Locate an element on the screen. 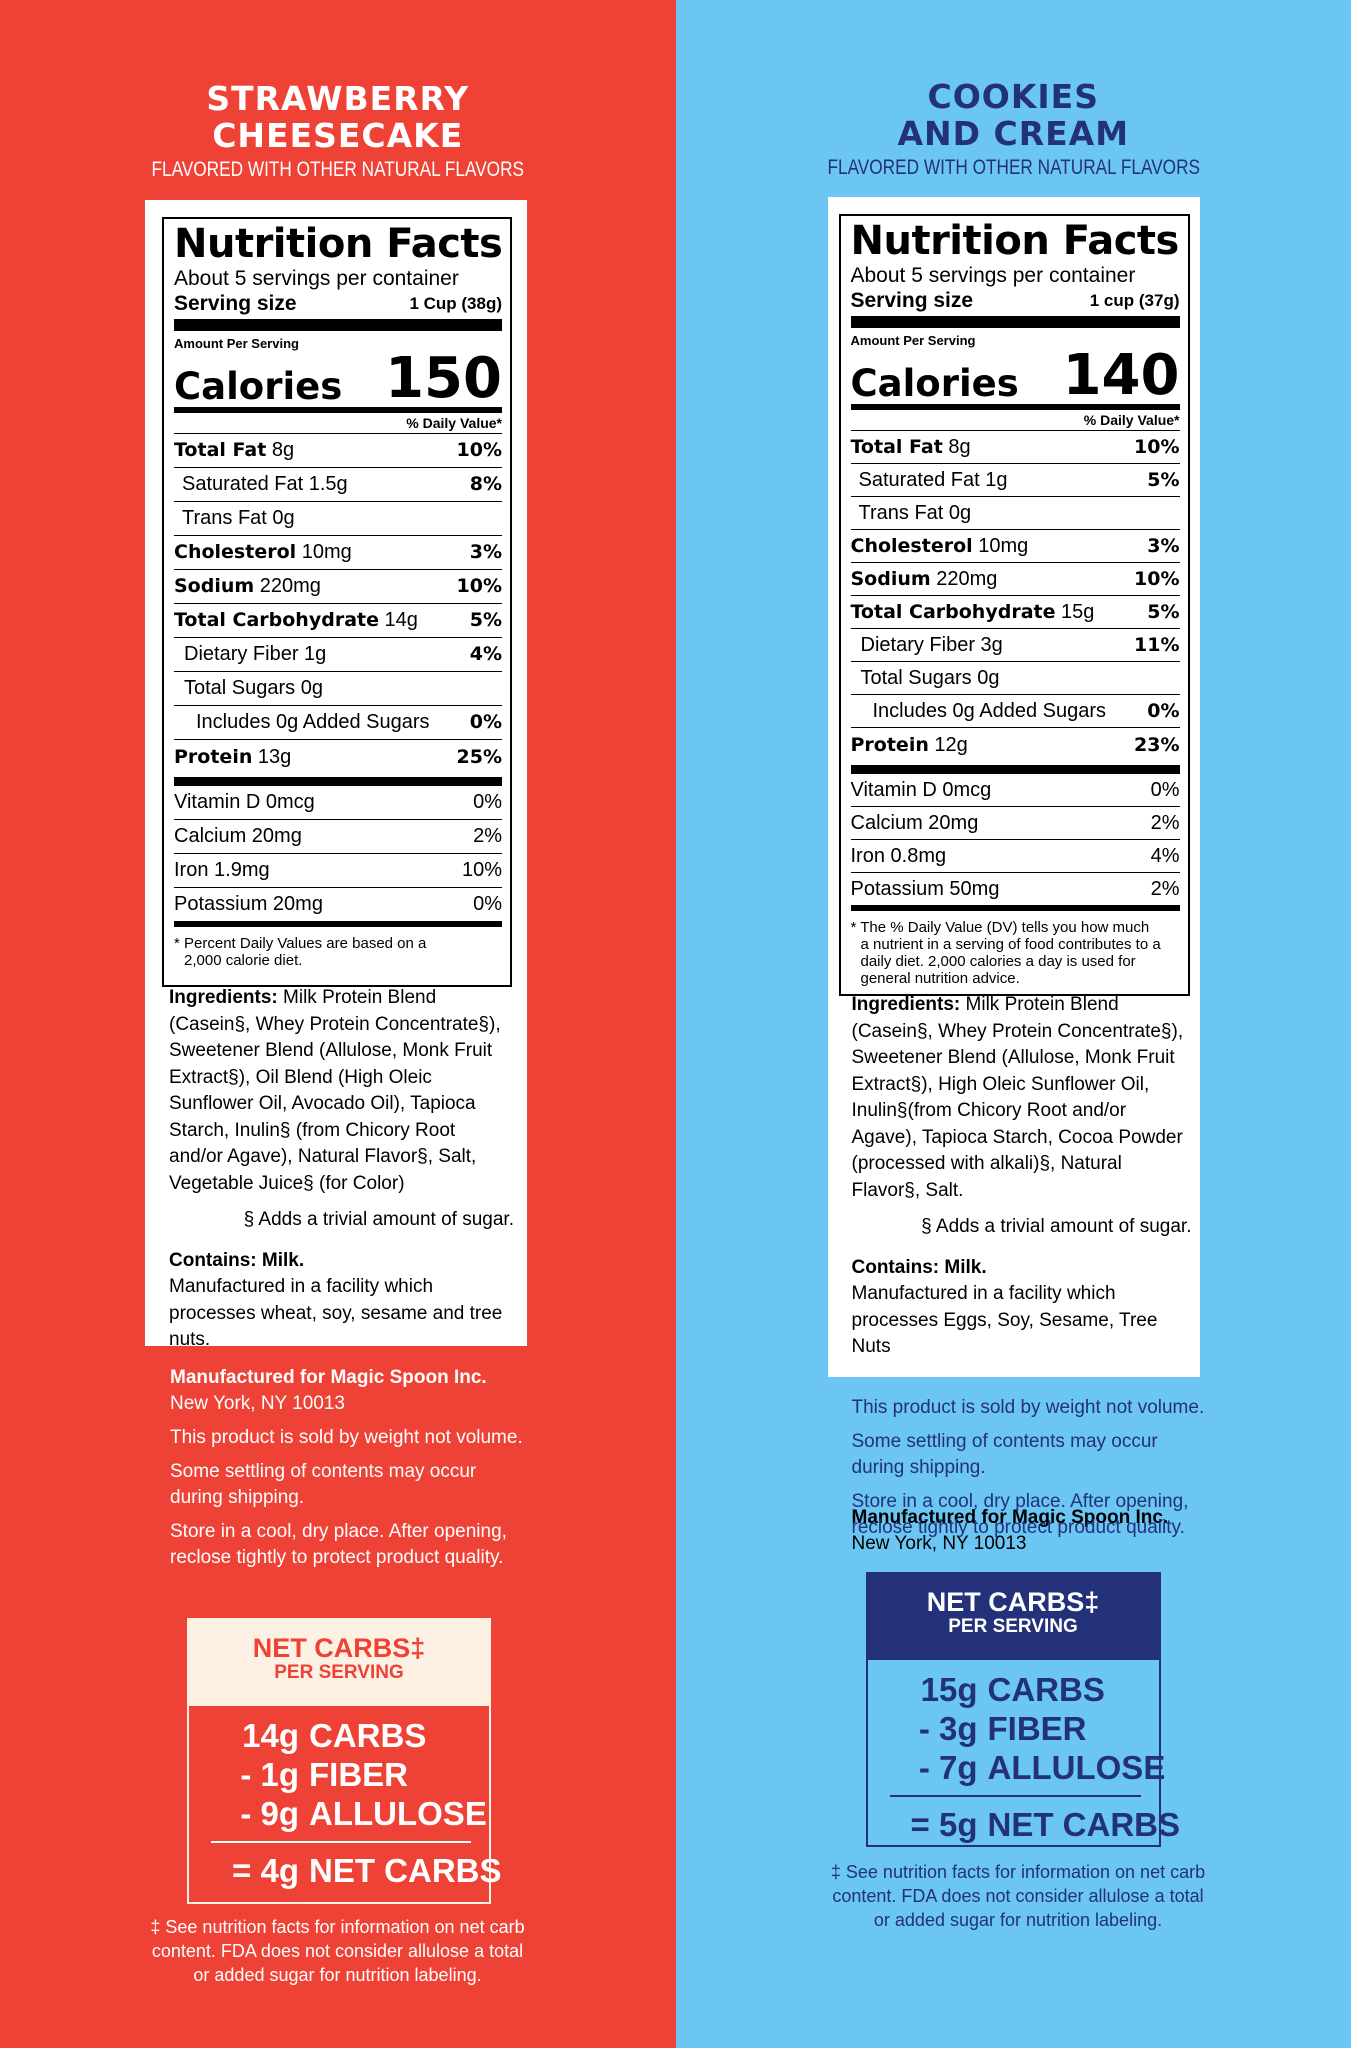  nf-row-iron: Iron 0.8mg 4% is located at coordinates (1015, 856).